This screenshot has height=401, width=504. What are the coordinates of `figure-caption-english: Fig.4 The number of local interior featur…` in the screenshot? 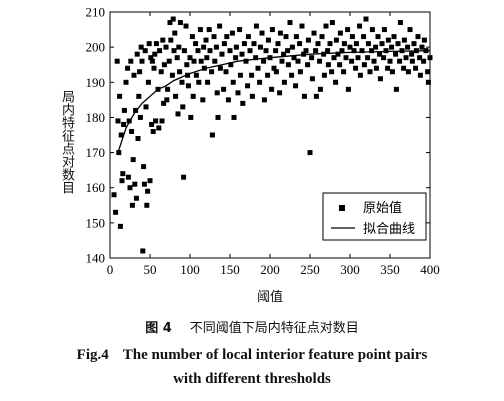 It's located at (252, 367).